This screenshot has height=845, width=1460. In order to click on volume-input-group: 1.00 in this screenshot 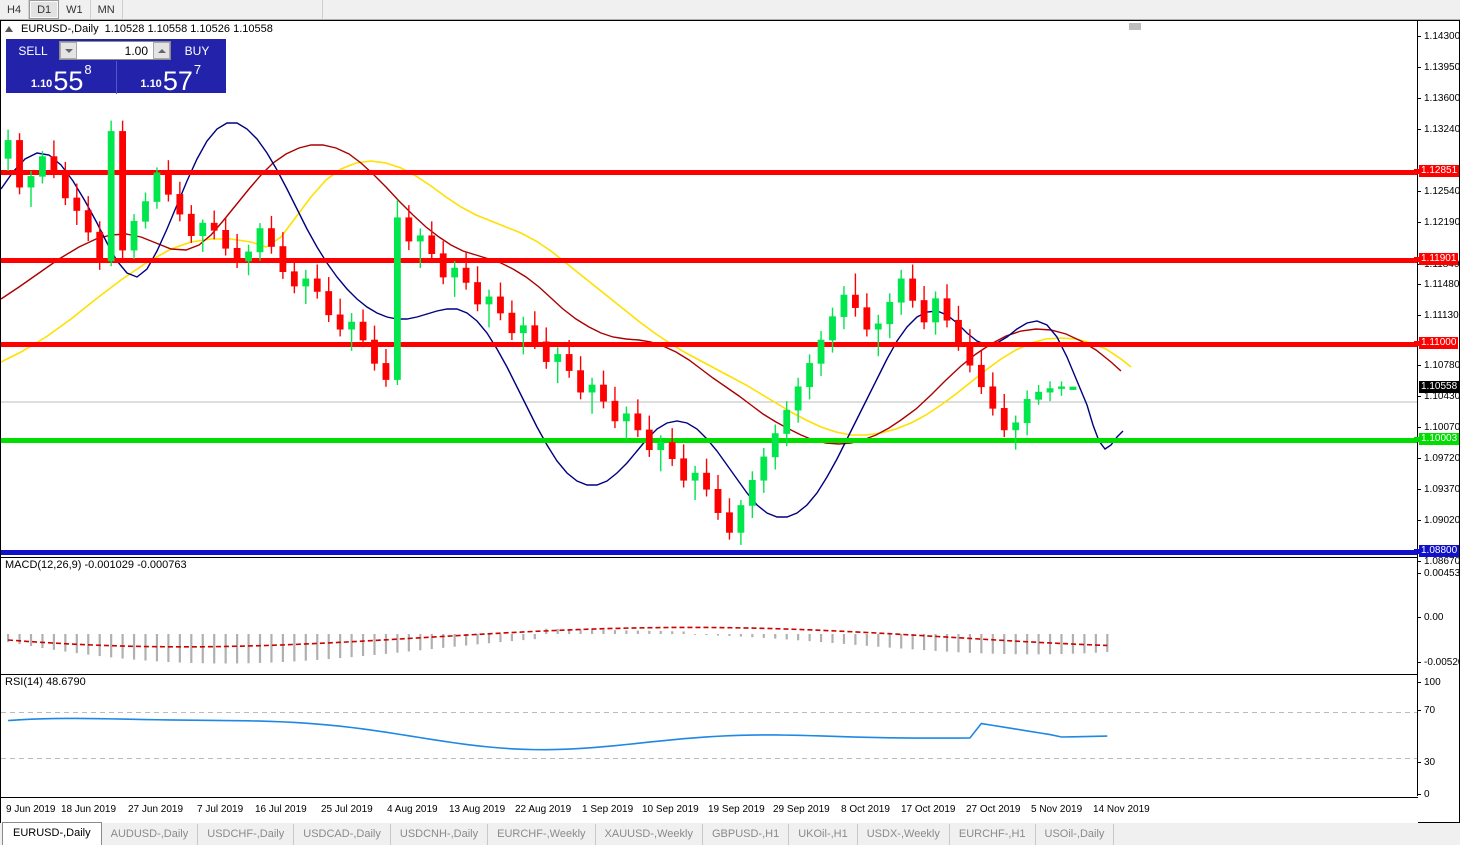, I will do `click(115, 50)`.